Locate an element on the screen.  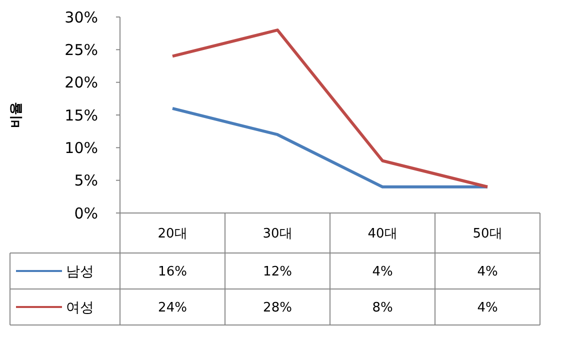
y-tick-label: 5% is located at coordinates (86, 181).